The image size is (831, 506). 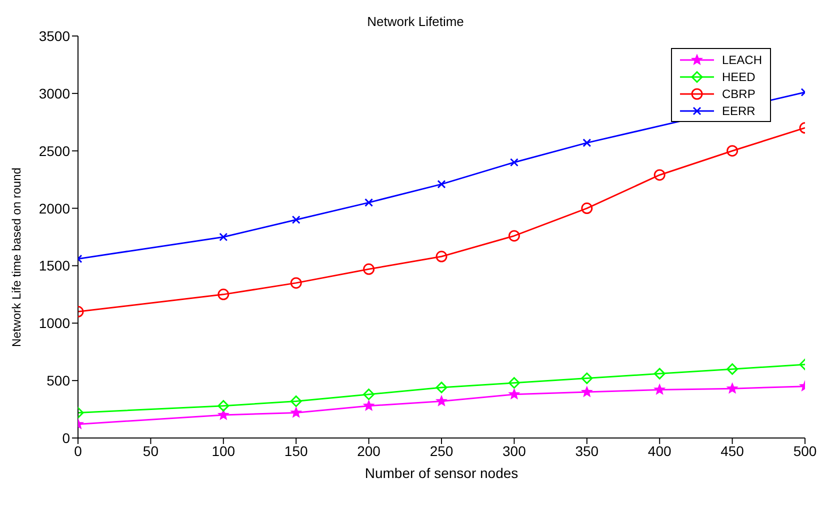 I want to click on y-tick-label: 3000, so click(x=54, y=93).